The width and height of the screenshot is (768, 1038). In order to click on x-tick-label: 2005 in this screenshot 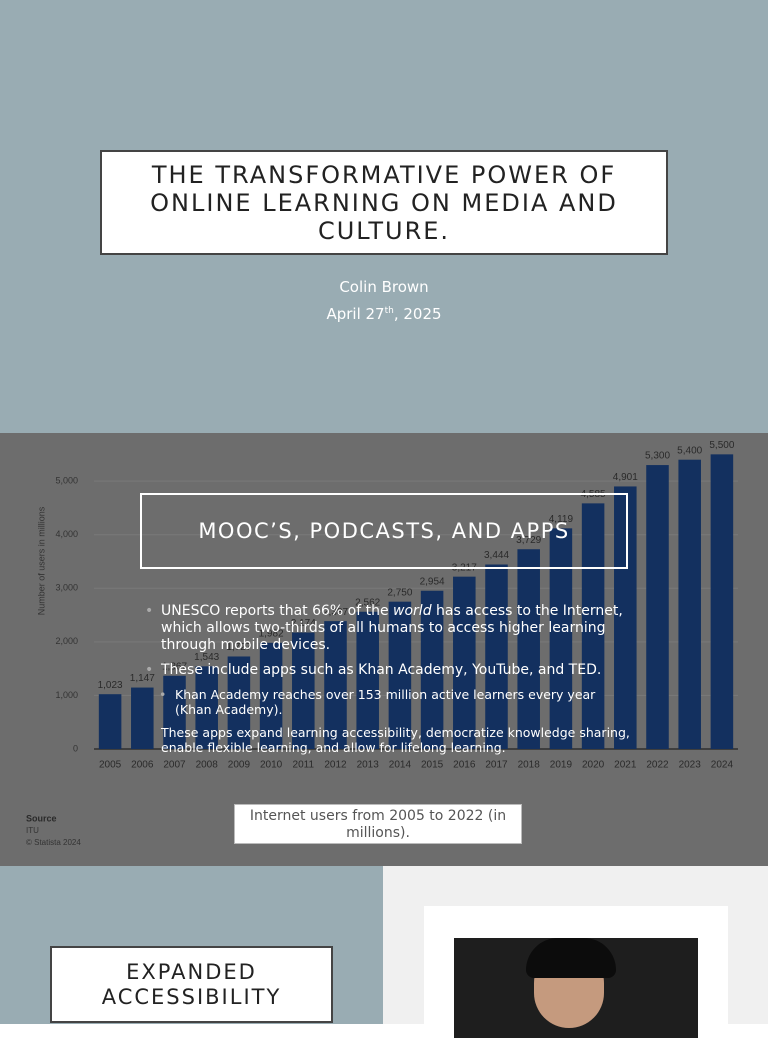, I will do `click(110, 765)`.